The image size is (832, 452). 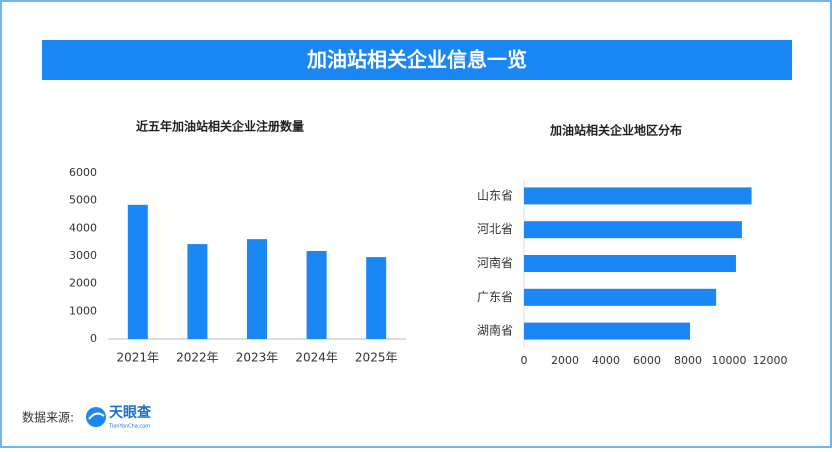 I want to click on y-tick-label: 1000, so click(x=83, y=310).